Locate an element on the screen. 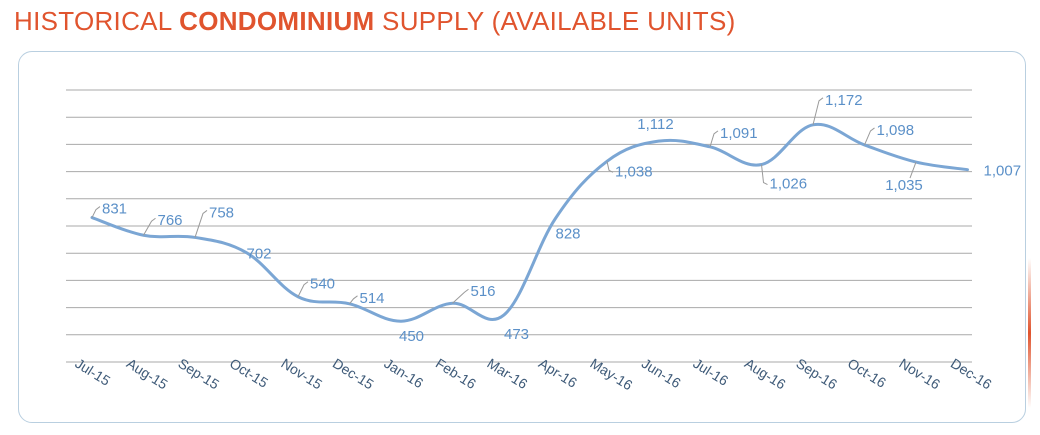  x-tick-label: Oct-16 is located at coordinates (867, 373).